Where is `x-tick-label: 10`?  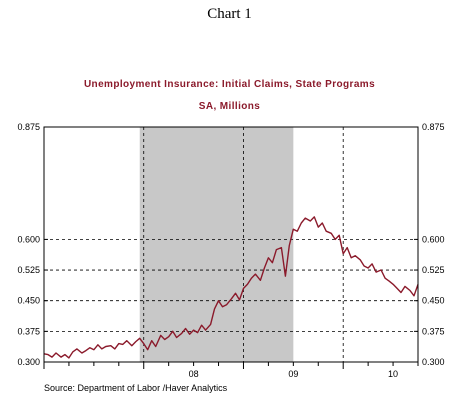
x-tick-label: 10 is located at coordinates (393, 374).